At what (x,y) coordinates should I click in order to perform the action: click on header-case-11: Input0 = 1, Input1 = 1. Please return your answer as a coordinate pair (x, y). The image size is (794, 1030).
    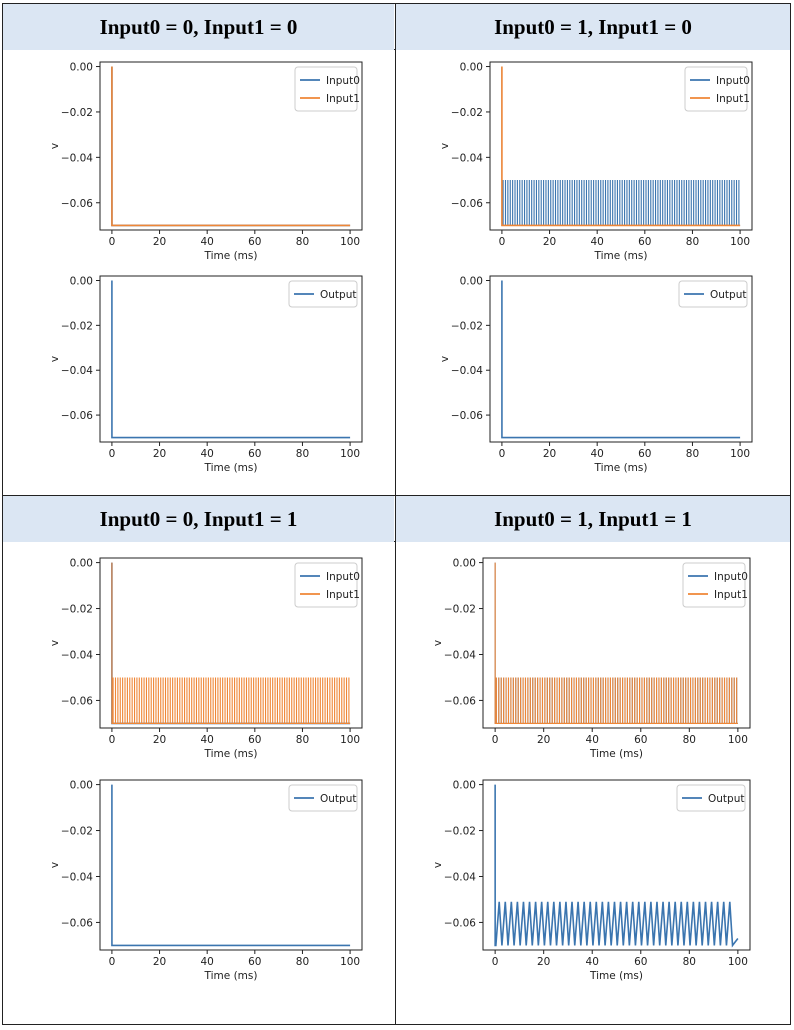
    Looking at the image, I should click on (593, 519).